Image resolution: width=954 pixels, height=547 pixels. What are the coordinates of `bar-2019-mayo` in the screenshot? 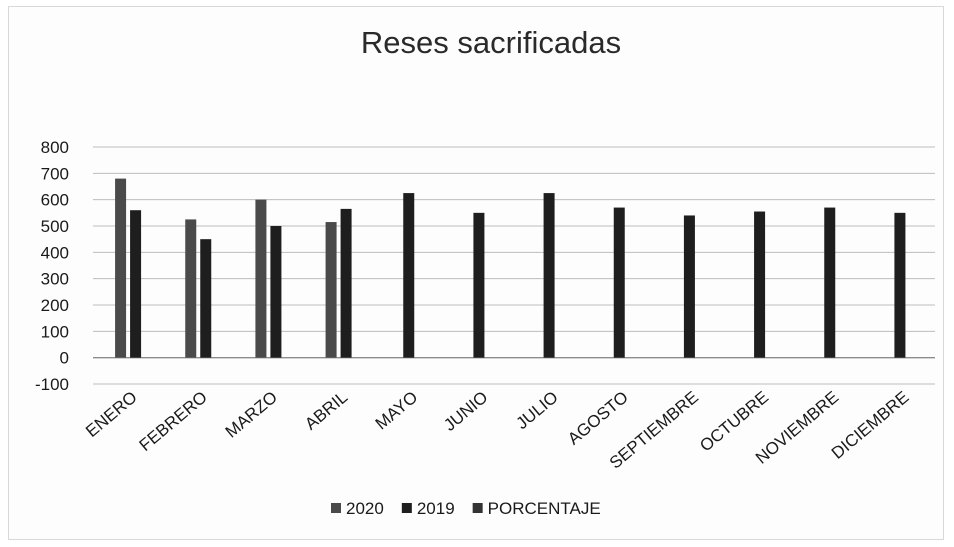 It's located at (409, 275).